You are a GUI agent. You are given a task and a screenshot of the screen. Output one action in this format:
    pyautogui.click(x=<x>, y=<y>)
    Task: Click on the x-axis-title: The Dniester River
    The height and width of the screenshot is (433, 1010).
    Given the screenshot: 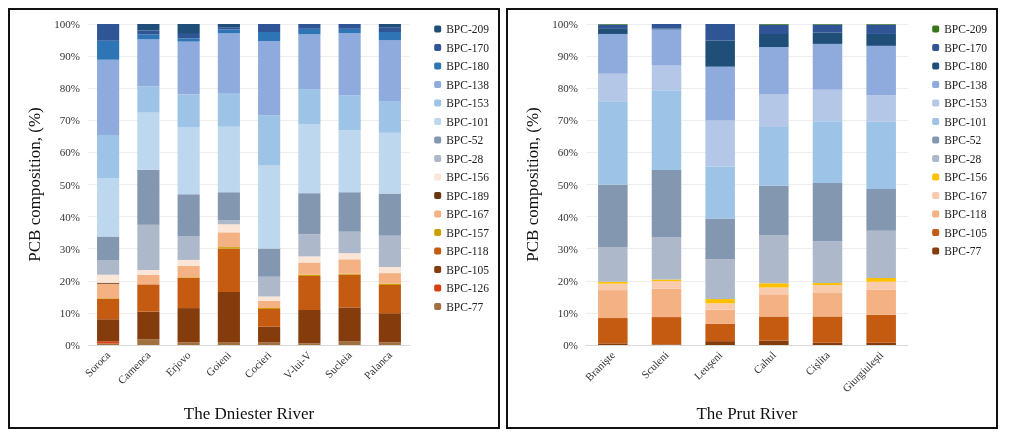 What is the action you would take?
    pyautogui.click(x=249, y=413)
    